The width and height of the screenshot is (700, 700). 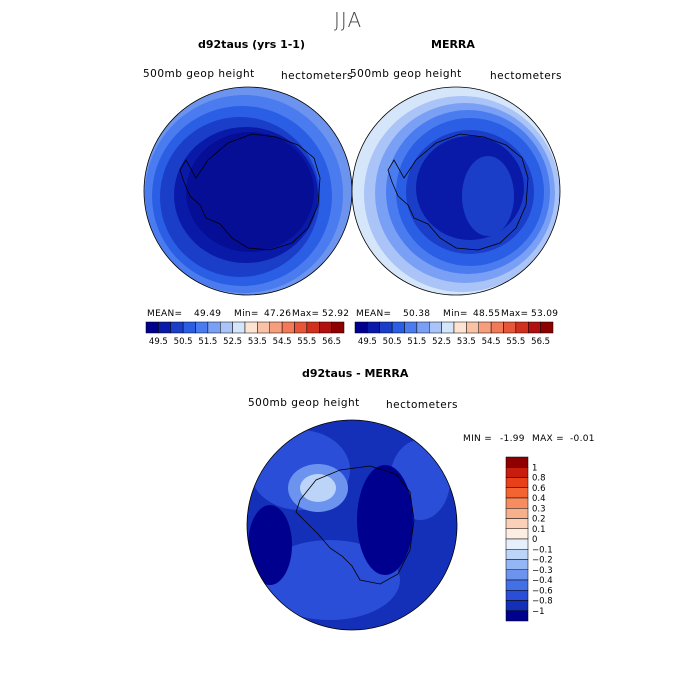 What do you see at coordinates (246, 314) in the screenshot?
I see `panel1-min-label: Min=` at bounding box center [246, 314].